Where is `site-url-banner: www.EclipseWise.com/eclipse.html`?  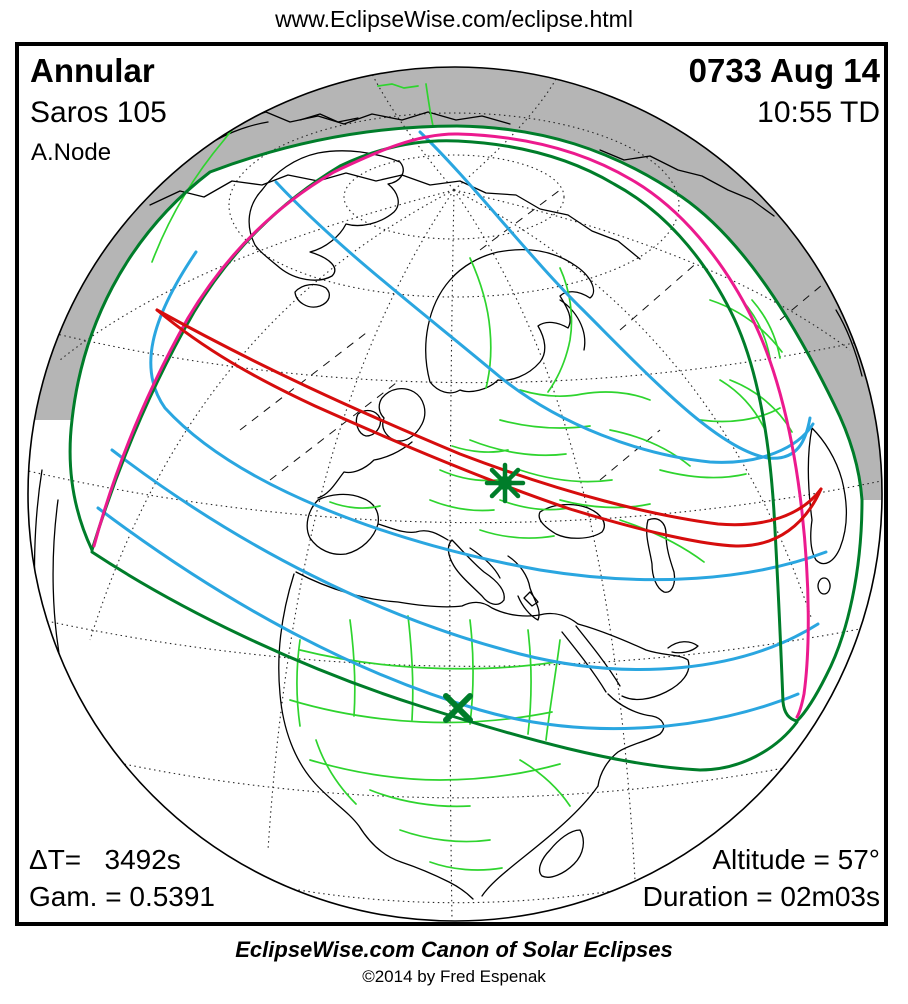
site-url-banner: www.EclipseWise.com/eclipse.html is located at coordinates (454, 19).